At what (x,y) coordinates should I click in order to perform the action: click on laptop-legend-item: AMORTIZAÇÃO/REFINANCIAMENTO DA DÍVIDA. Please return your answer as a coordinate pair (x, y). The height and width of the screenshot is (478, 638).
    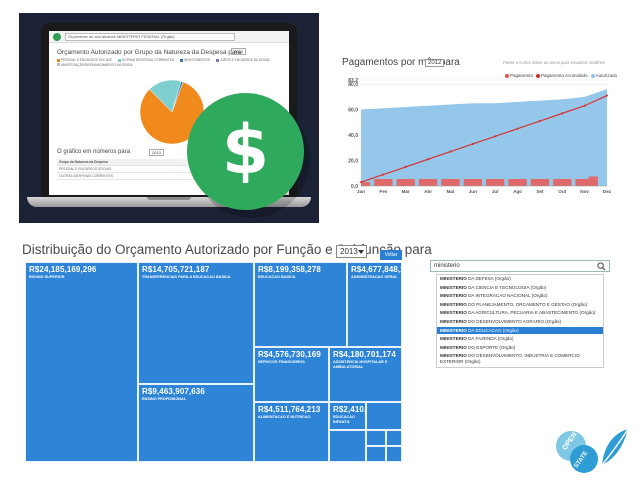
    Looking at the image, I should click on (95, 65).